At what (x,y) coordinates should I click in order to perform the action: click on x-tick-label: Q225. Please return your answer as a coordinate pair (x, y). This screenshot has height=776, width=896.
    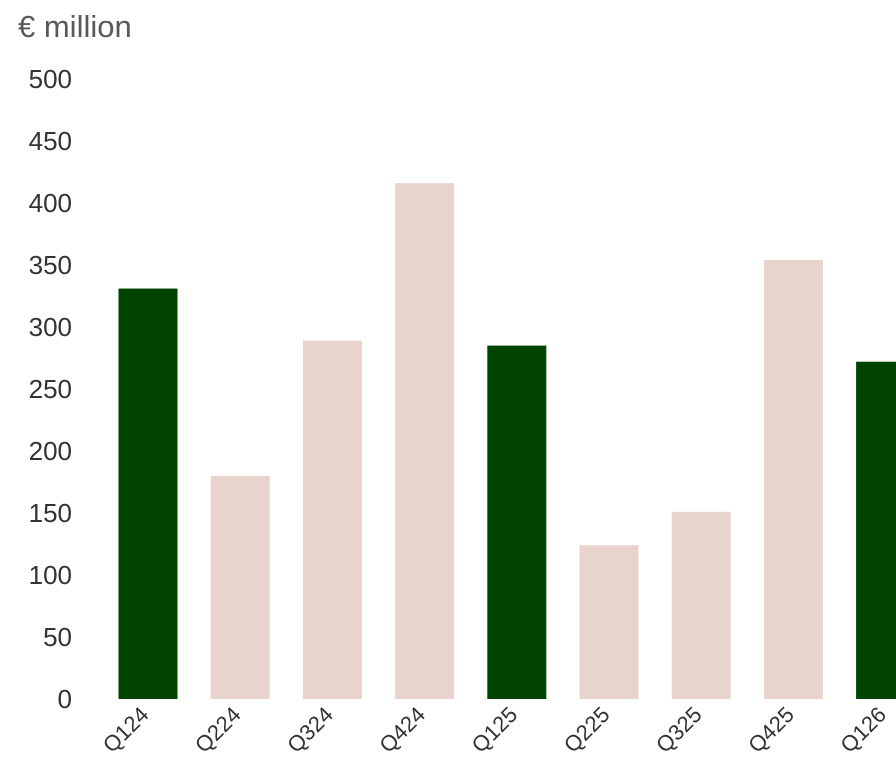
    Looking at the image, I should click on (587, 730).